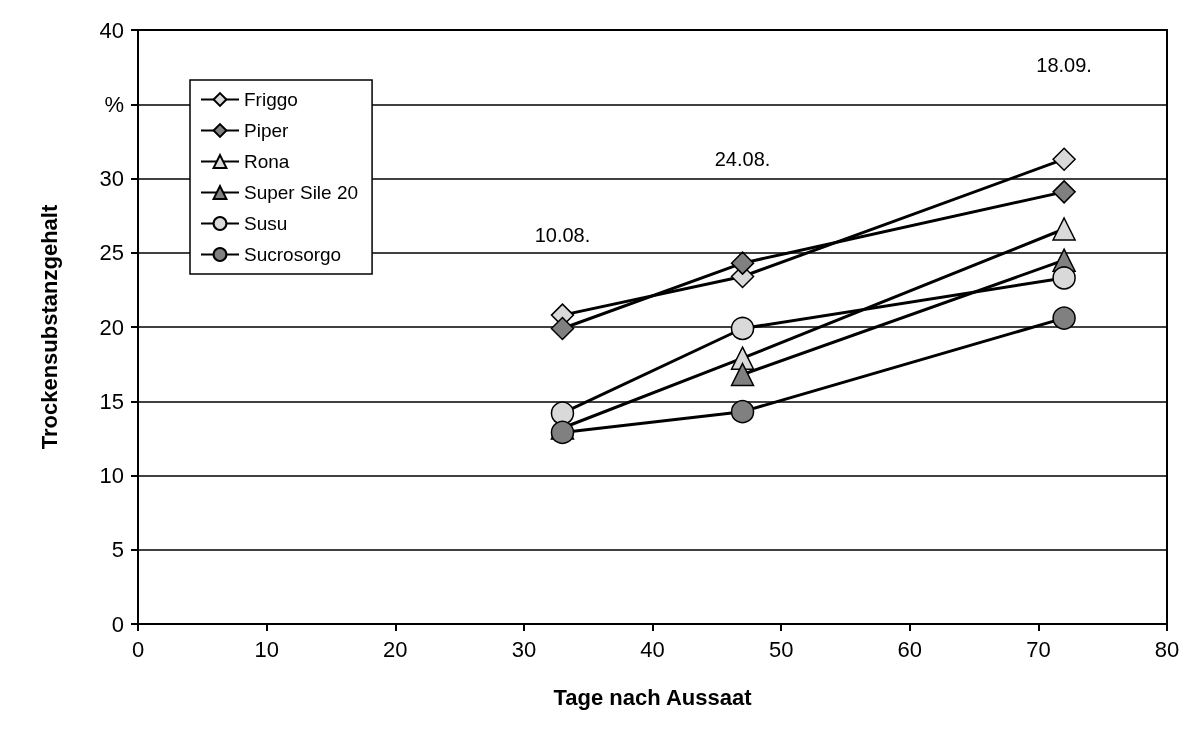 The height and width of the screenshot is (740, 1200). What do you see at coordinates (1064, 65) in the screenshot?
I see `annotation: 18.09.` at bounding box center [1064, 65].